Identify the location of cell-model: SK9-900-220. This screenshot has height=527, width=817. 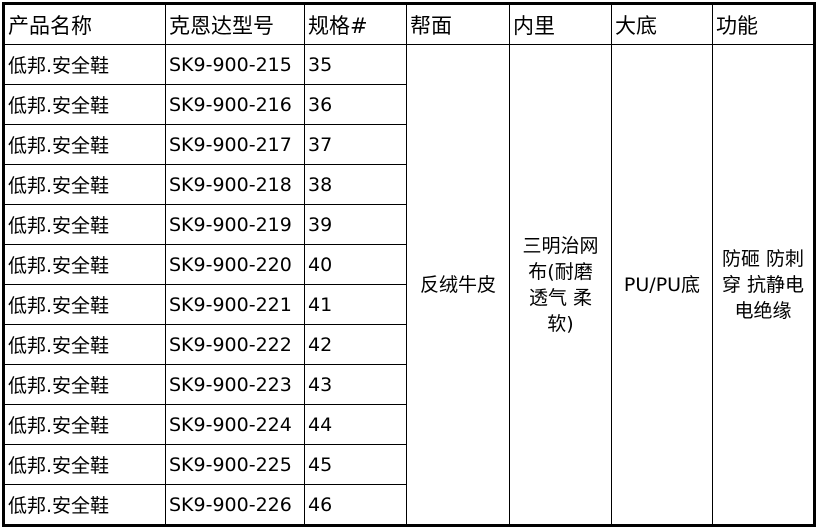
(235, 264).